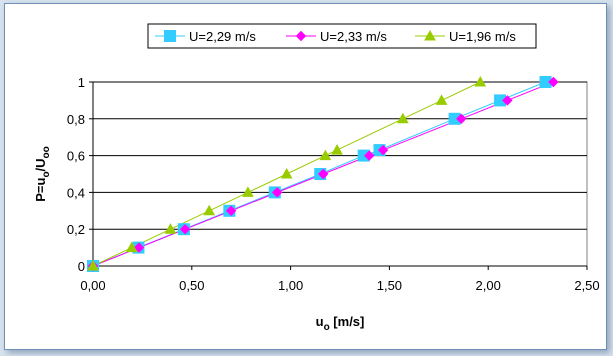 Image resolution: width=613 pixels, height=356 pixels. I want to click on legend-box, so click(342, 36).